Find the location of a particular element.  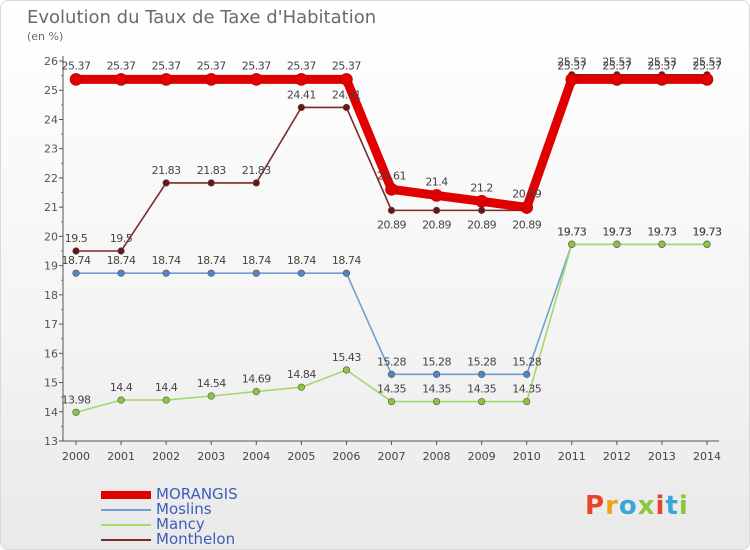

y-tick-label: 18 is located at coordinates (51, 295).